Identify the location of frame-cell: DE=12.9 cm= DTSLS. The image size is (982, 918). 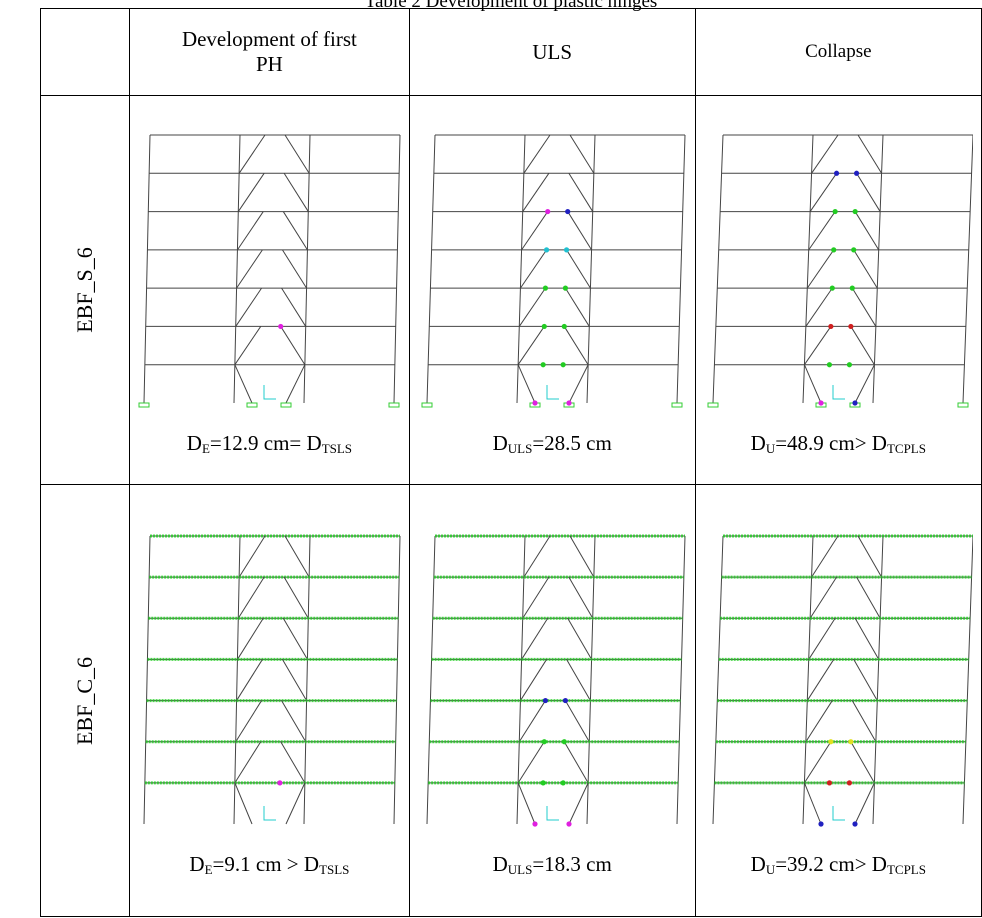
(269, 290).